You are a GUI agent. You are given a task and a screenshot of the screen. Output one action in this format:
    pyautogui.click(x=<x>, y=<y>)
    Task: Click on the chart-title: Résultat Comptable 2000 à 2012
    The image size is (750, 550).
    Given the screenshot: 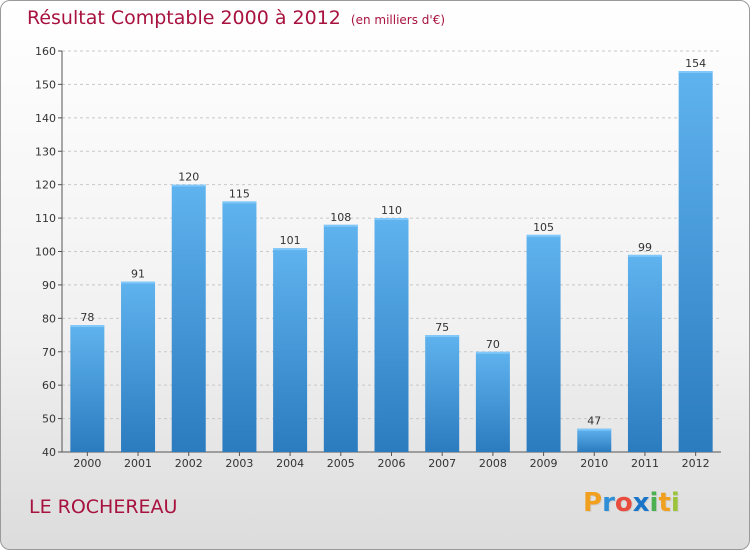 What is the action you would take?
    pyautogui.click(x=184, y=18)
    